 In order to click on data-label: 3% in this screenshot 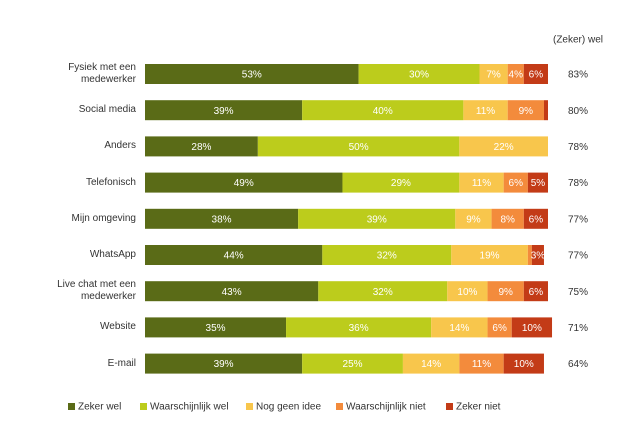, I will do `click(538, 256)`.